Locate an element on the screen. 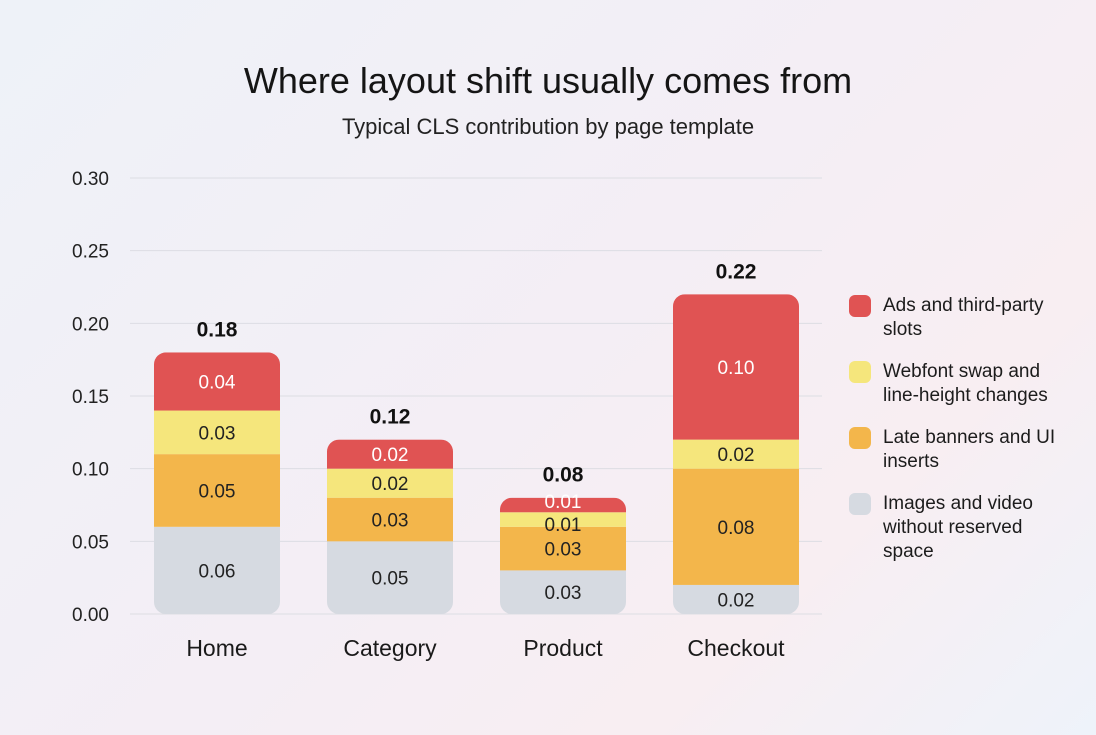  legend-label: Ads and third-party slots is located at coordinates (963, 317).